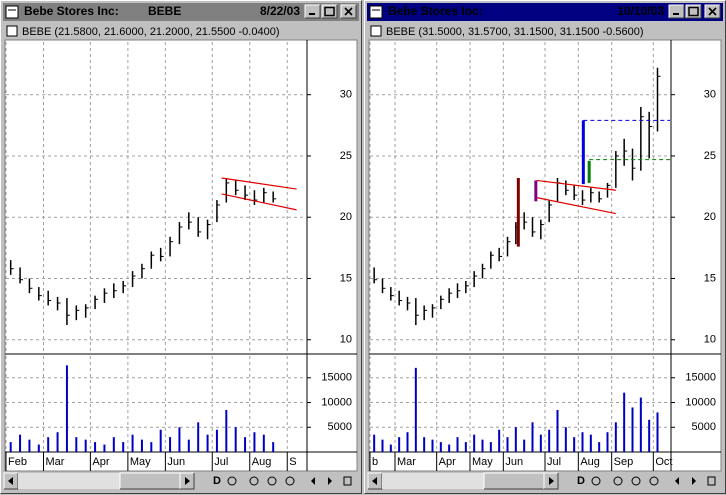 The height and width of the screenshot is (495, 726). Describe the element at coordinates (71, 11) in the screenshot. I see `window-title: Bebe Stores Inc:` at that location.